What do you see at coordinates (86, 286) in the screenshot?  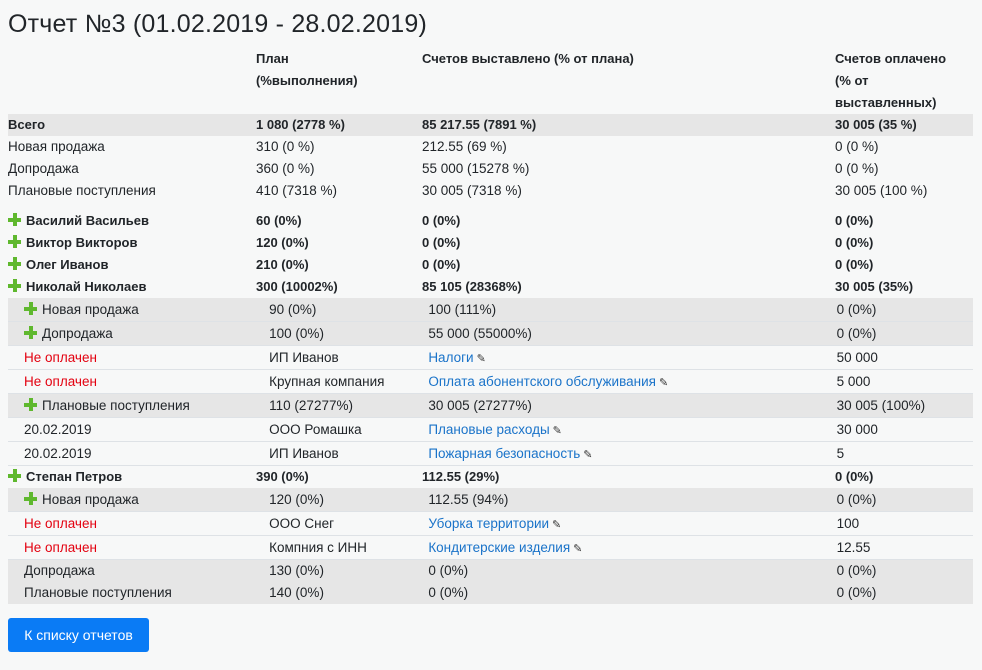 I see `manager-name: Николай Николаев` at bounding box center [86, 286].